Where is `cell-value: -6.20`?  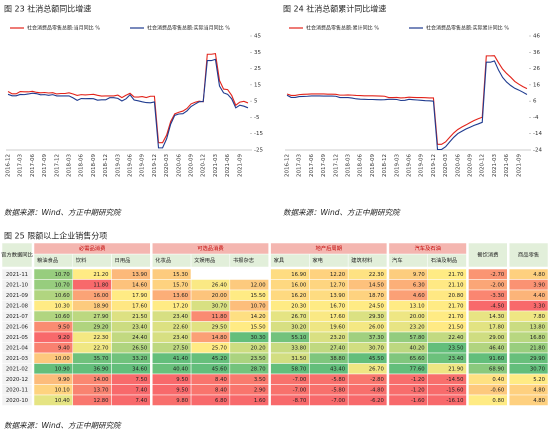
cell-value: -6.20 is located at coordinates (377, 401).